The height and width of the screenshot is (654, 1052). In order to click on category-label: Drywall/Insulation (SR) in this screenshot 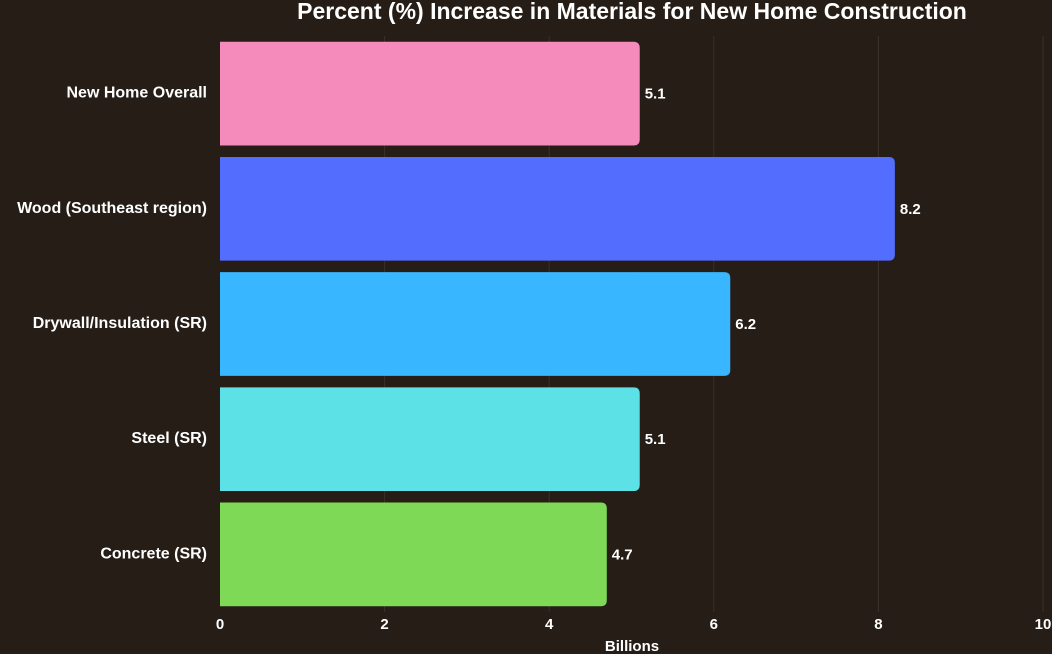, I will do `click(120, 323)`.